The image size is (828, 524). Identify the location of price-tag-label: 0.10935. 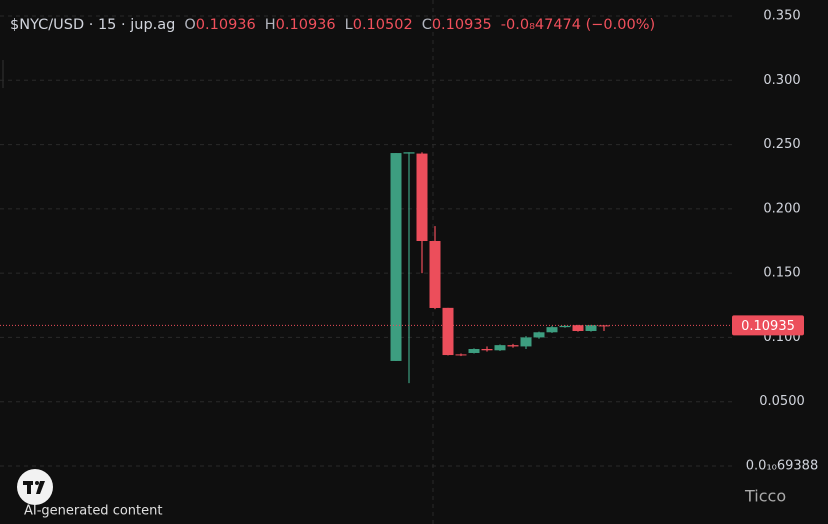
(768, 326).